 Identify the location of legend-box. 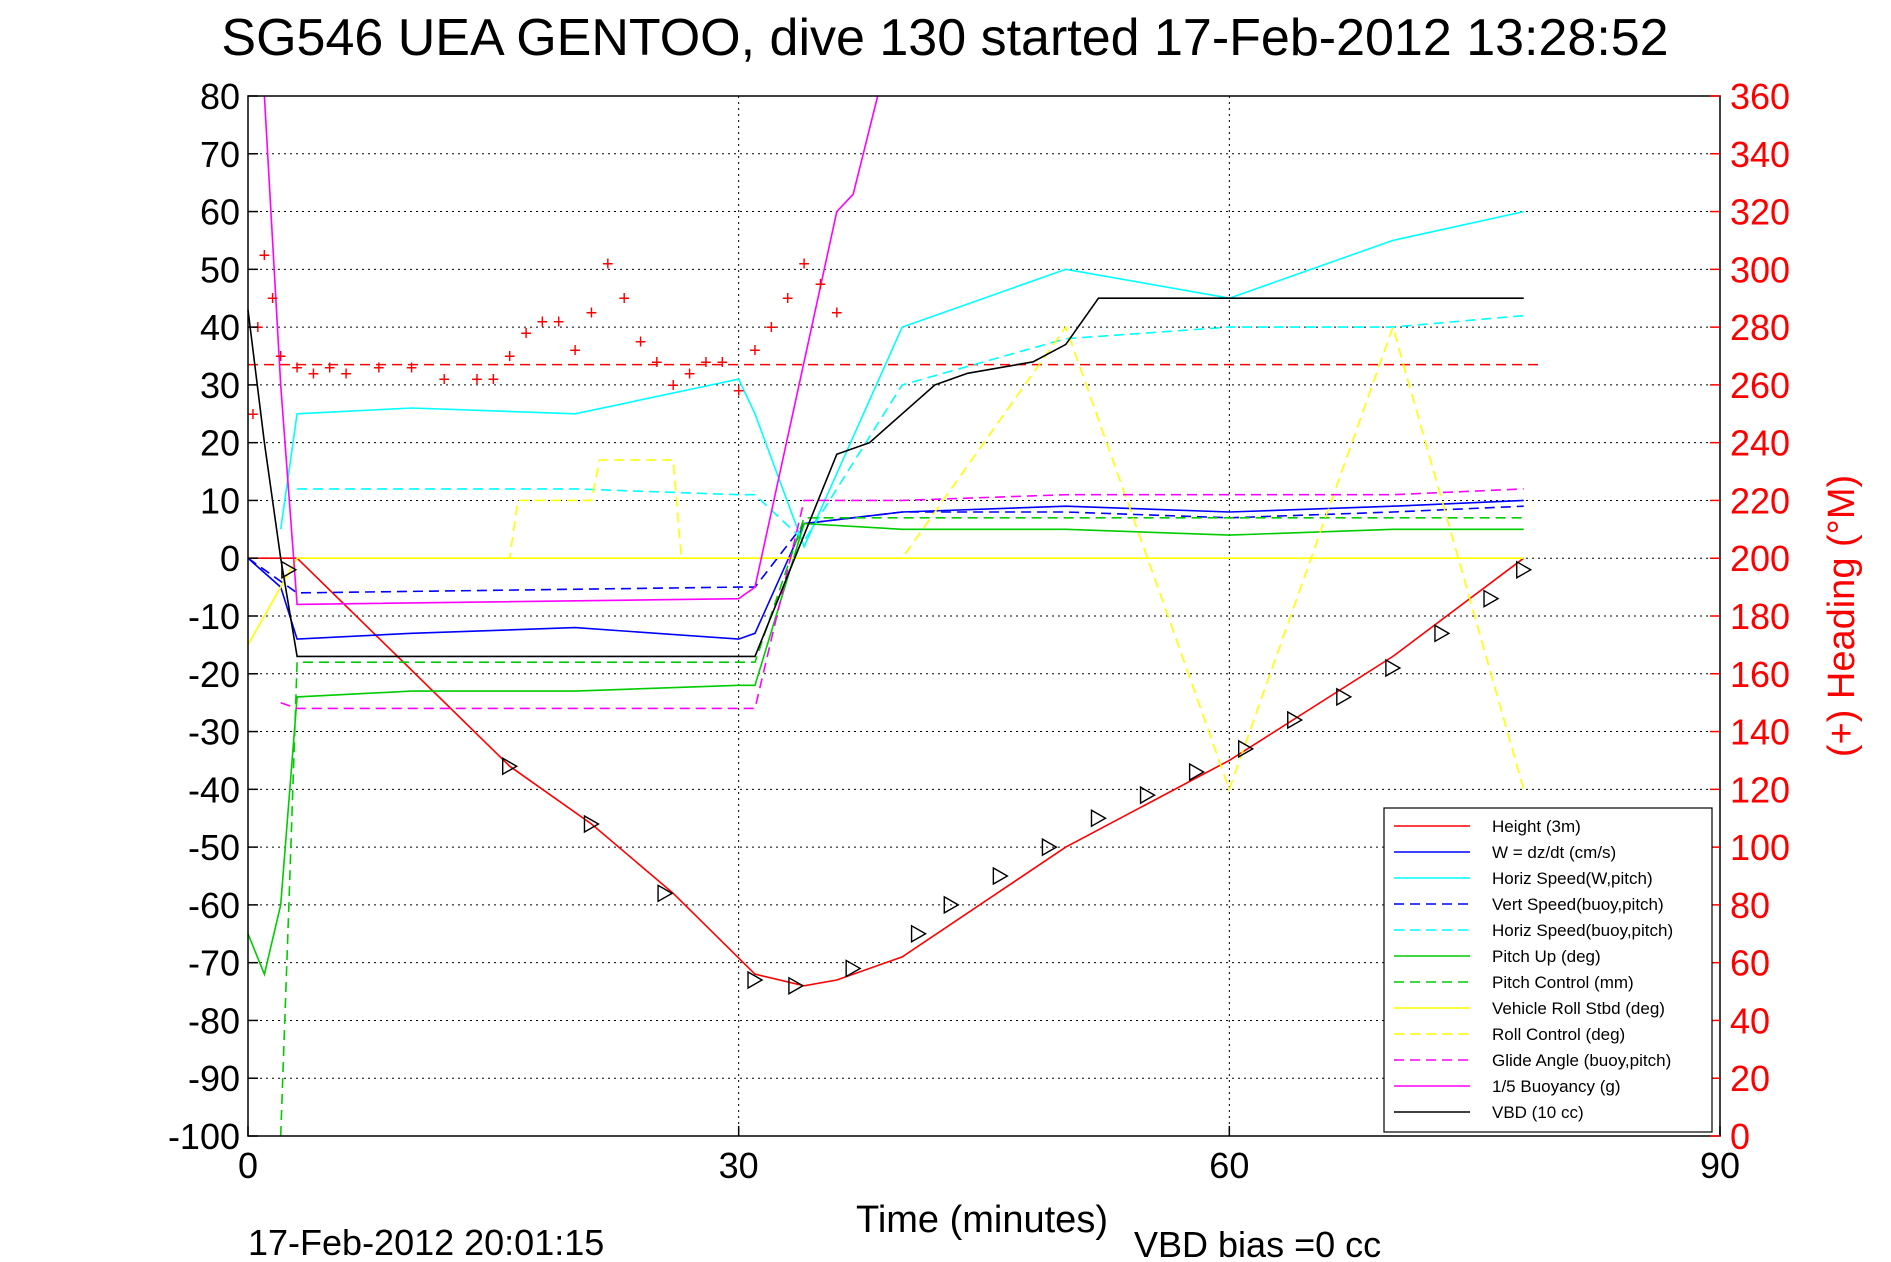
(1548, 970).